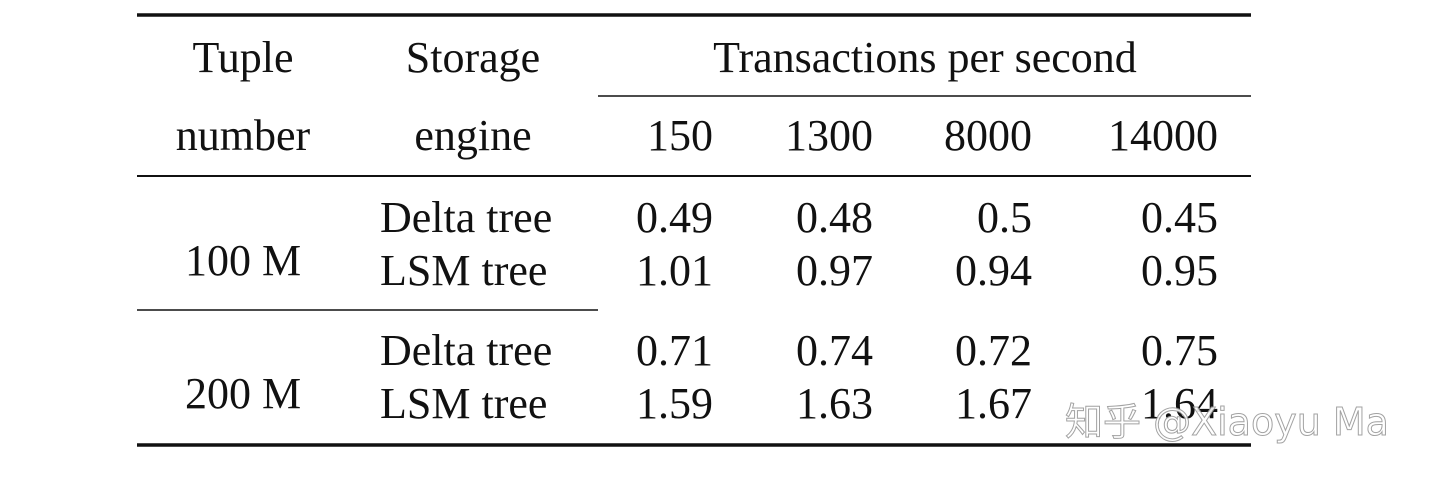 The image size is (1440, 484). Describe the element at coordinates (680, 135) in the screenshot. I see `column-header: 150` at that location.